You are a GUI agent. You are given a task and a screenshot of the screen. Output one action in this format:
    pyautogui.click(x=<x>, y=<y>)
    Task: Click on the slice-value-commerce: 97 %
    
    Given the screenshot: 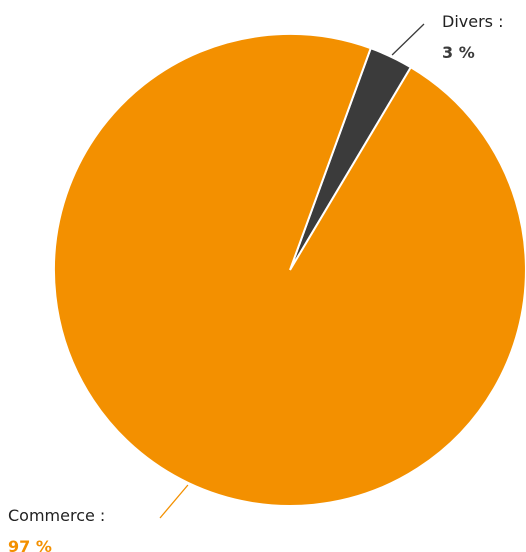 What is the action you would take?
    pyautogui.click(x=30, y=544)
    